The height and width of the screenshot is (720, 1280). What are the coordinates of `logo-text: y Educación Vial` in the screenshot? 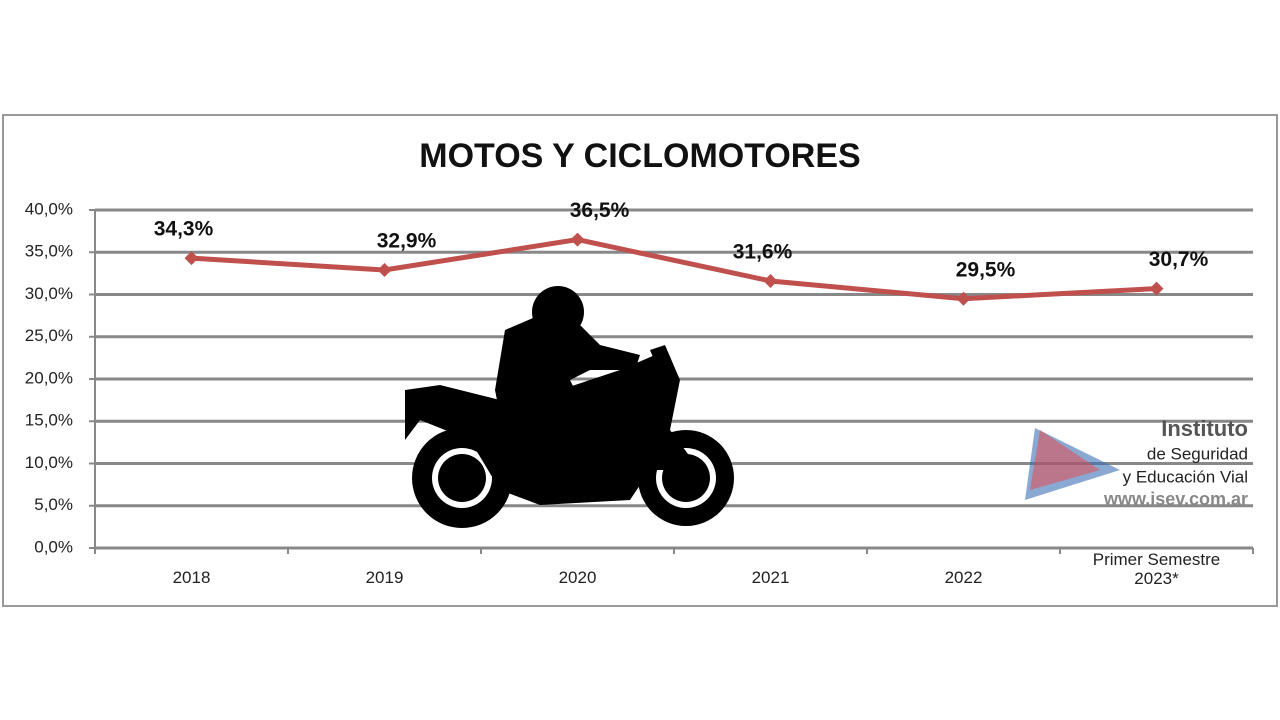 It's located at (1185, 476).